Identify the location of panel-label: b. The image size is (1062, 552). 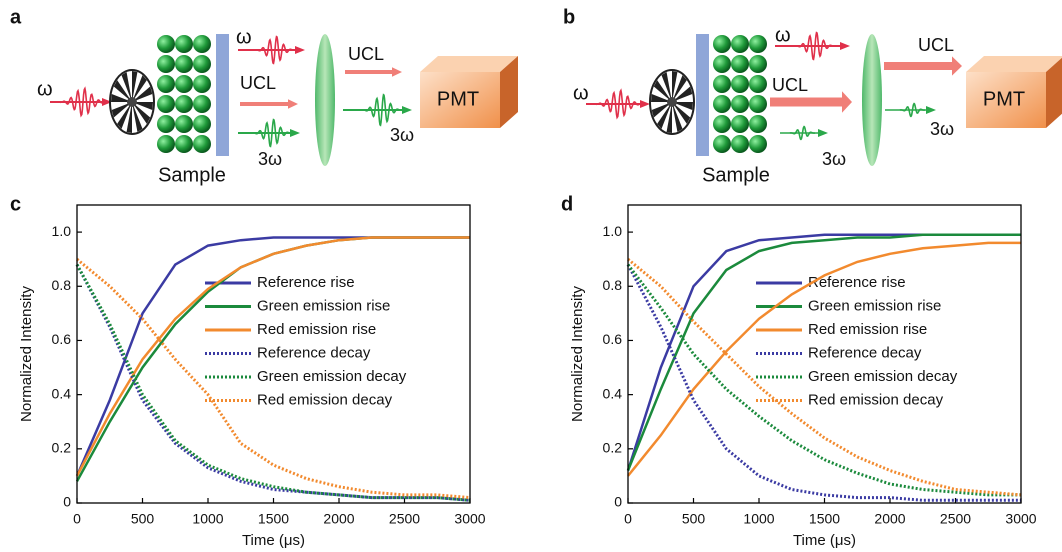
(569, 17).